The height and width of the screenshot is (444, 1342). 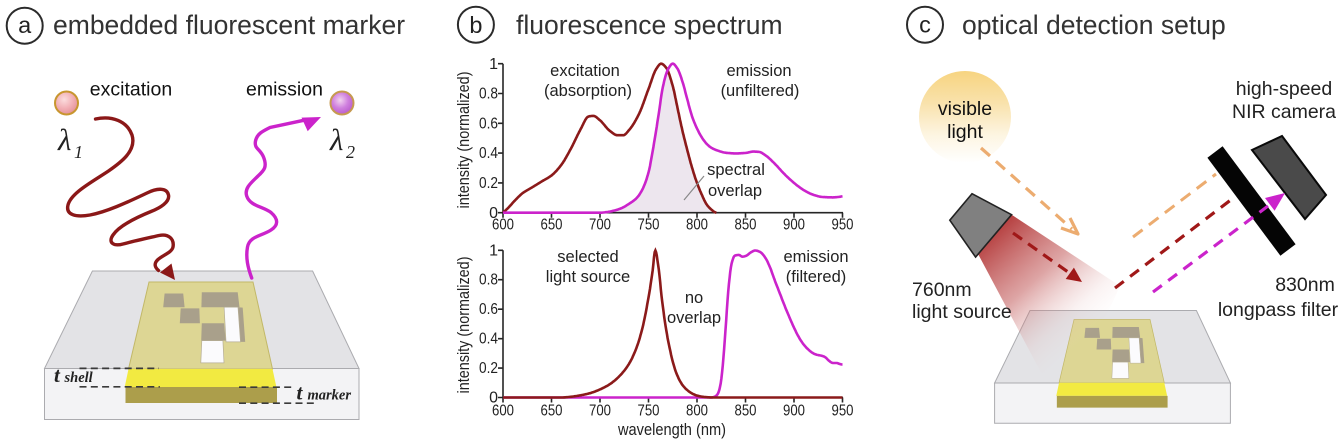 What do you see at coordinates (965, 109) in the screenshot?
I see `svg-text: visible` at bounding box center [965, 109].